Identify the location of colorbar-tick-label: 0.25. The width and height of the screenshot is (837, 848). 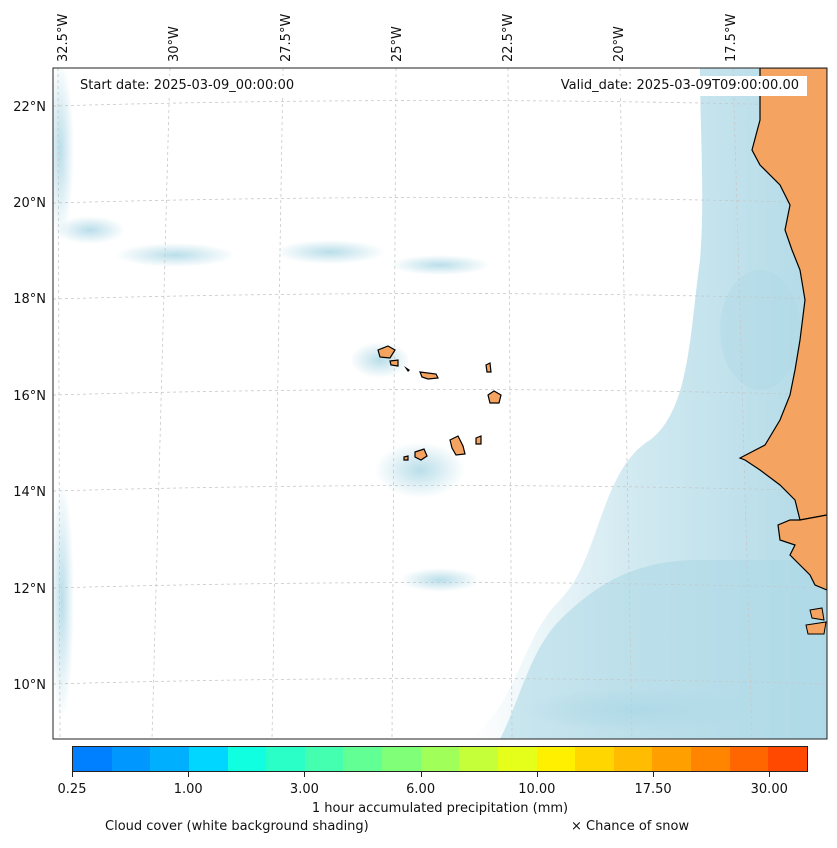
(72, 789).